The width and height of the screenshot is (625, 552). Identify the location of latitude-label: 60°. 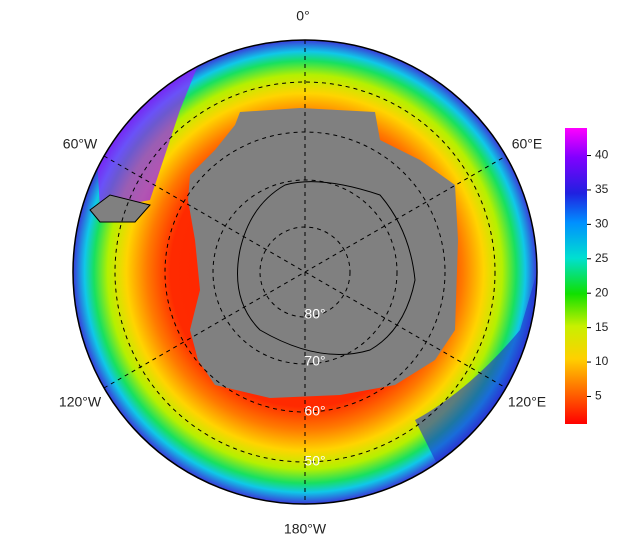
(314, 411).